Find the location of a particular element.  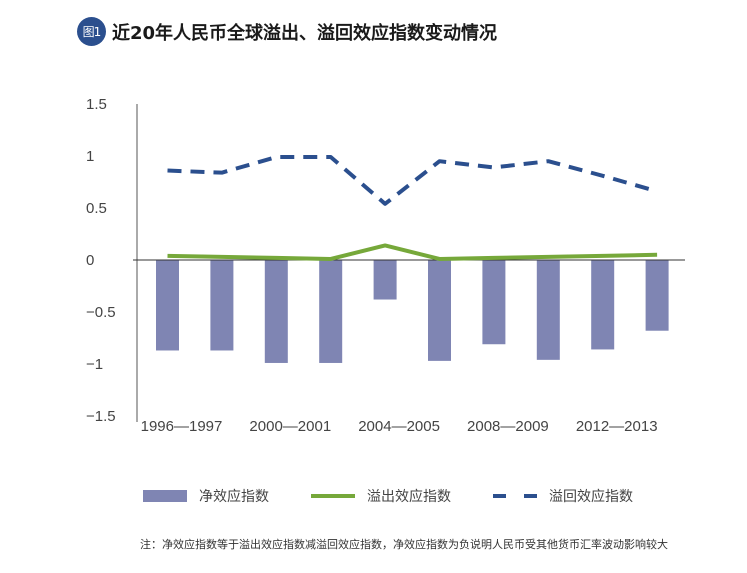

x-tick-label: 2012—2013 is located at coordinates (617, 426).